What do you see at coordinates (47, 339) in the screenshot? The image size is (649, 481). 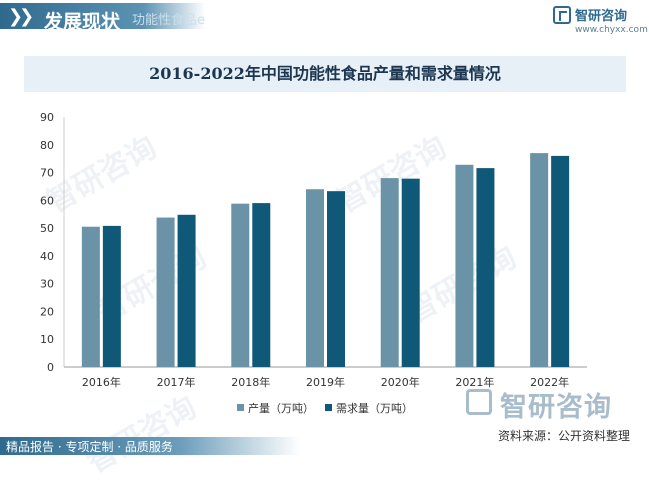 I see `y-tick-label: 10` at bounding box center [47, 339].